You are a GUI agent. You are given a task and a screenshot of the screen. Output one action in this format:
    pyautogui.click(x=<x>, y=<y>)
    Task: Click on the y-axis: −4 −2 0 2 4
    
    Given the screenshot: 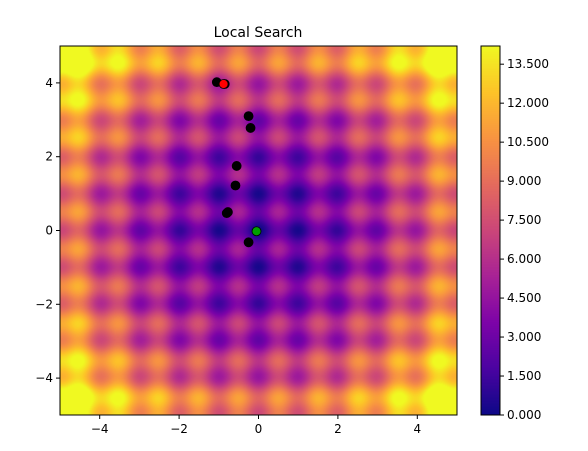 What is the action you would take?
    pyautogui.click(x=47, y=230)
    